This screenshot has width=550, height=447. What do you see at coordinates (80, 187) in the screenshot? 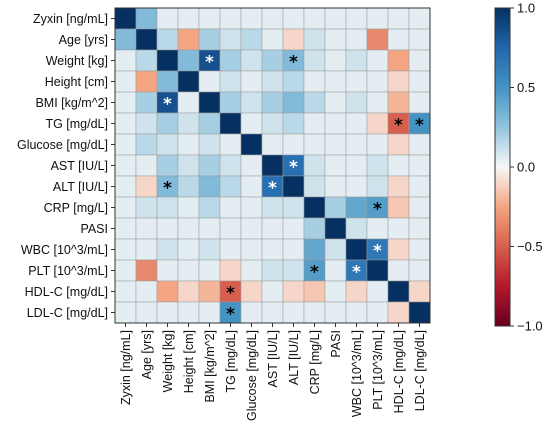
I see `y-tick-label: ALT [IU/L]` at bounding box center [80, 187].